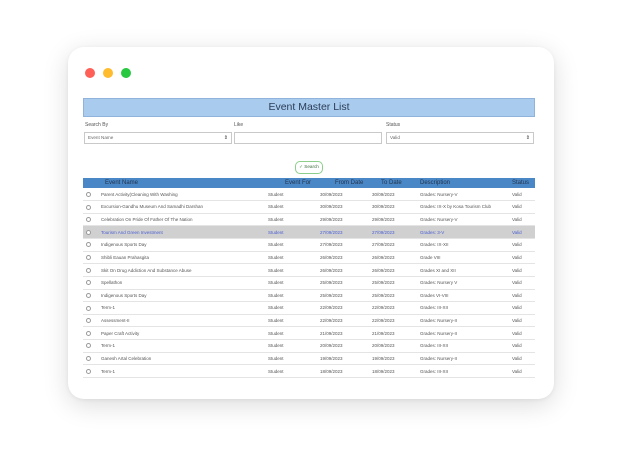 This screenshot has height=450, width=622. What do you see at coordinates (346, 183) in the screenshot?
I see `column-header-from-date: From Date` at bounding box center [346, 183].